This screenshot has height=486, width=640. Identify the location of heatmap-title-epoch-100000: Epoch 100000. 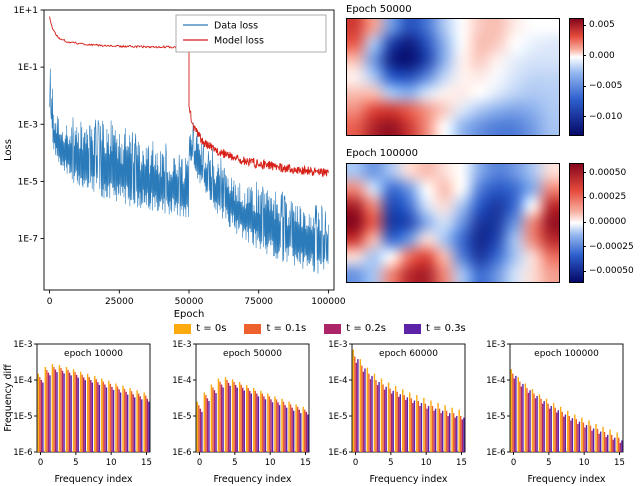
(382, 153).